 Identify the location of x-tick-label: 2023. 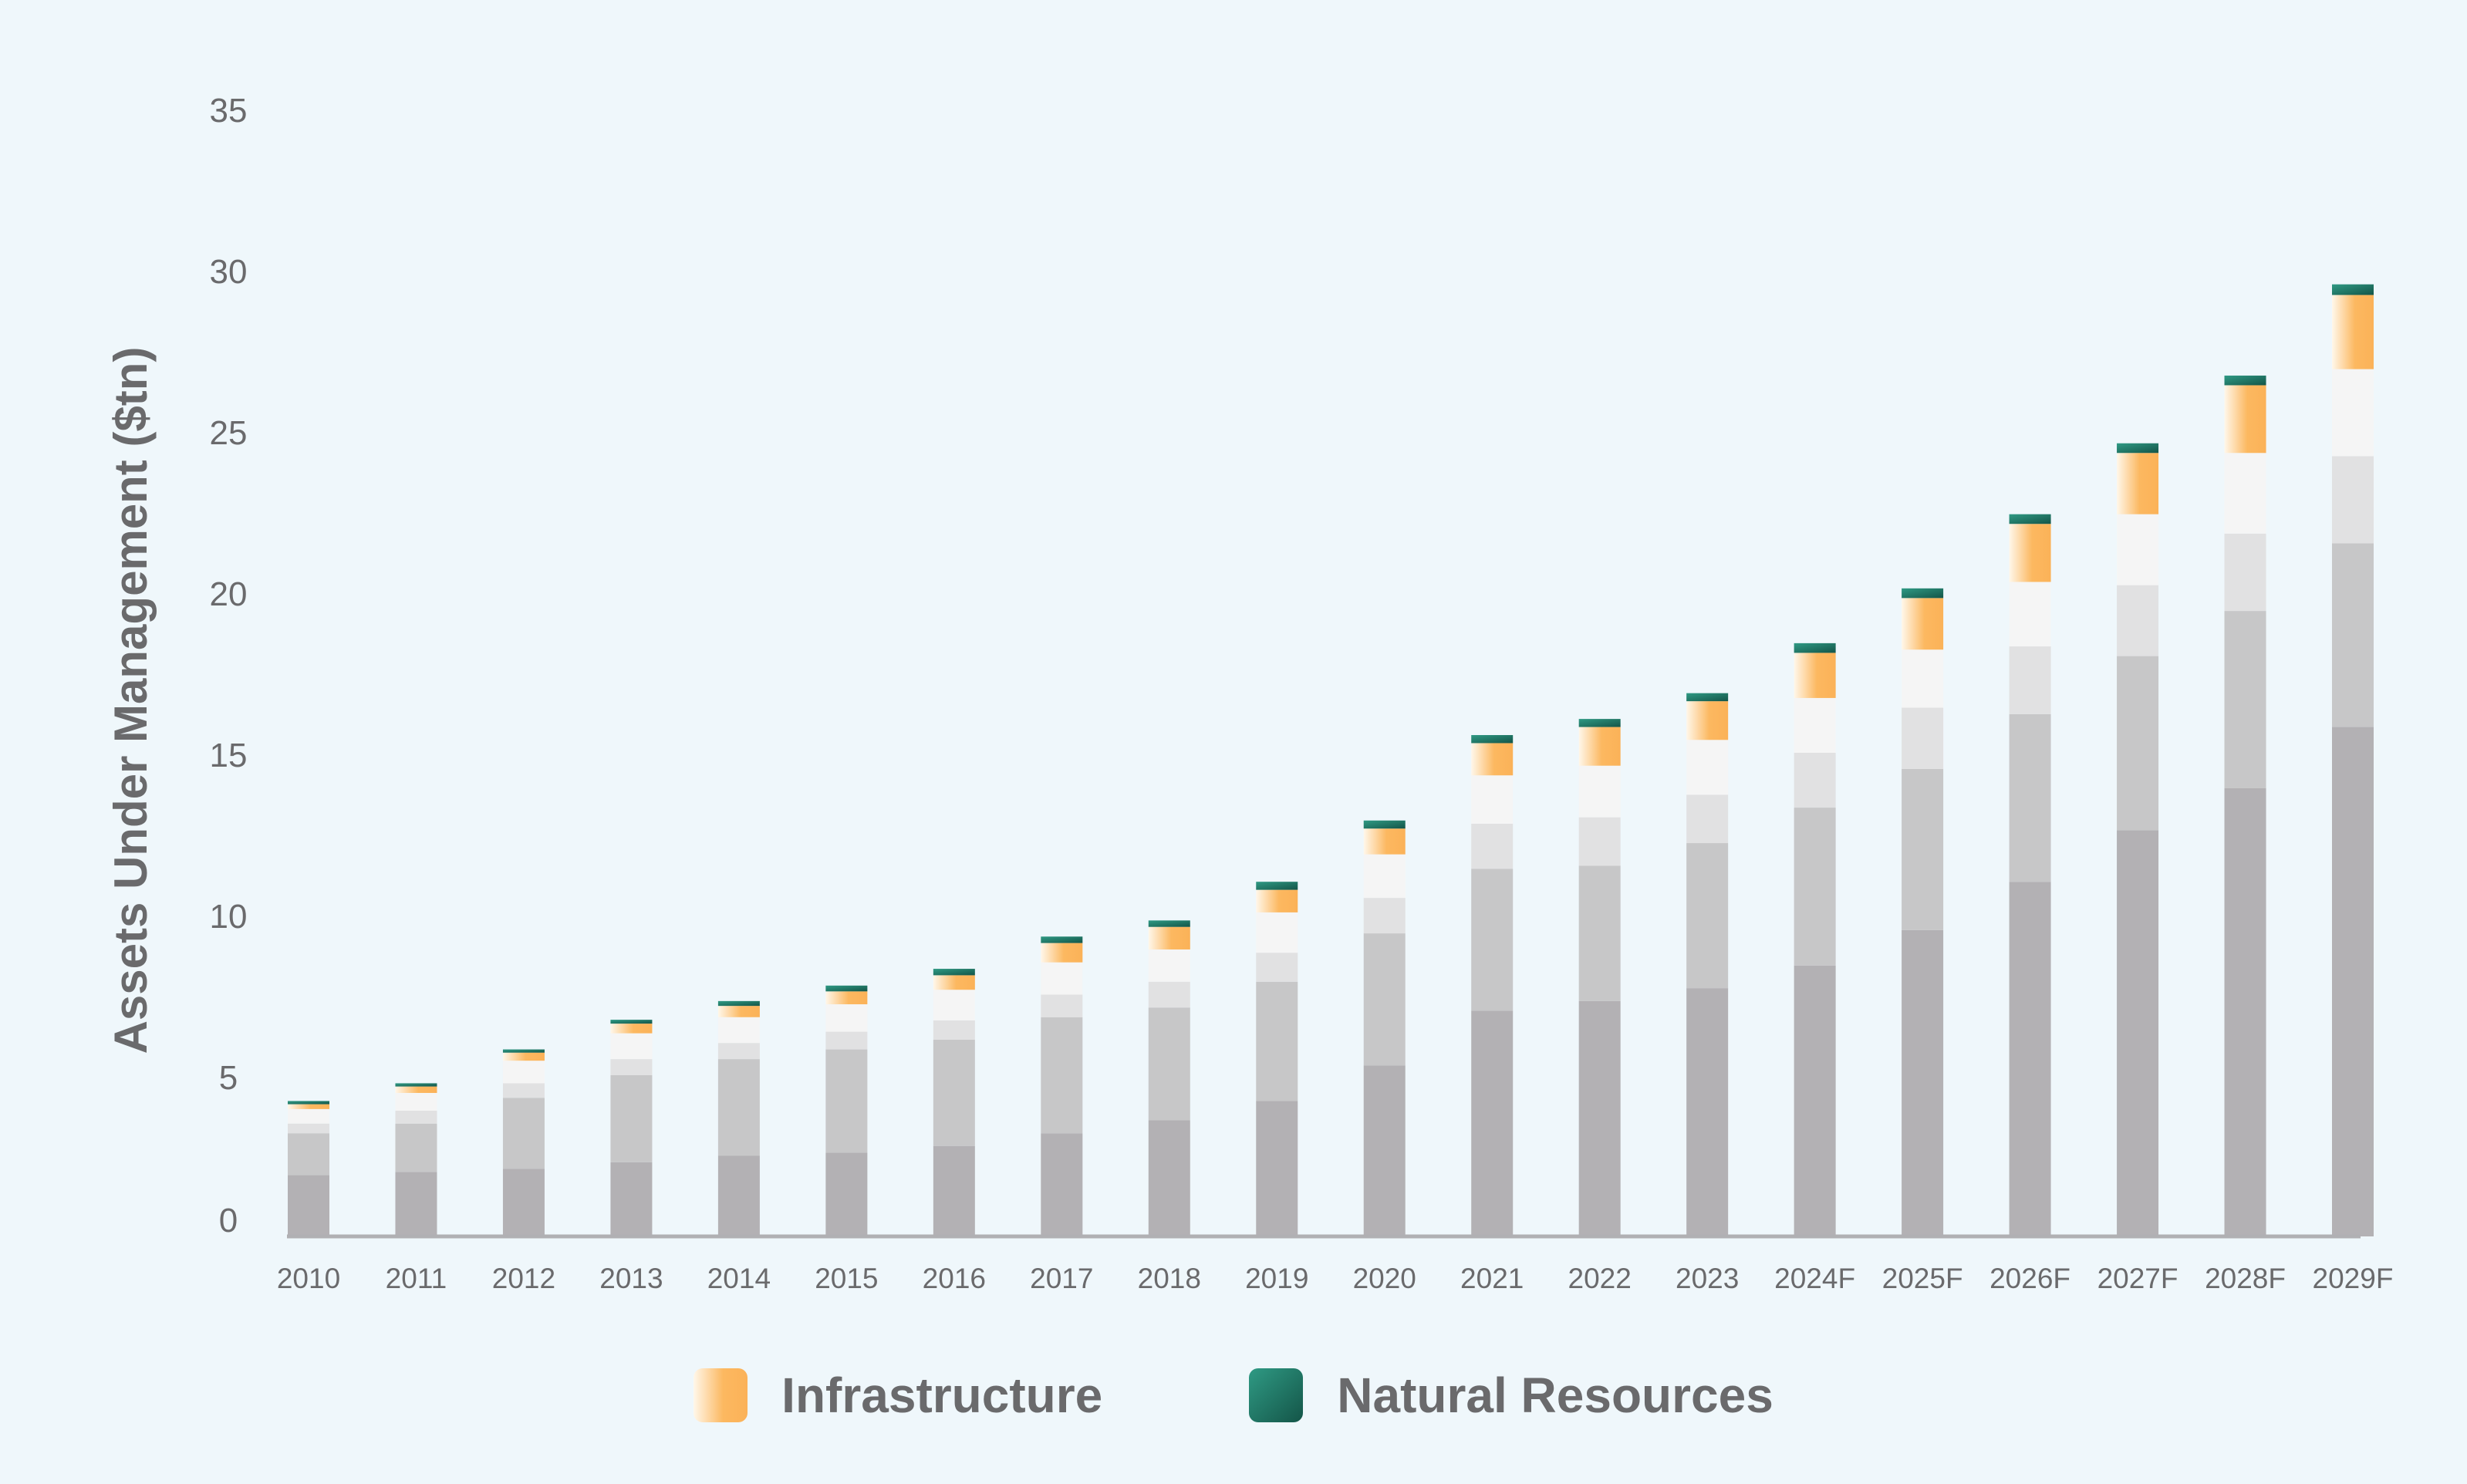
(1707, 1278).